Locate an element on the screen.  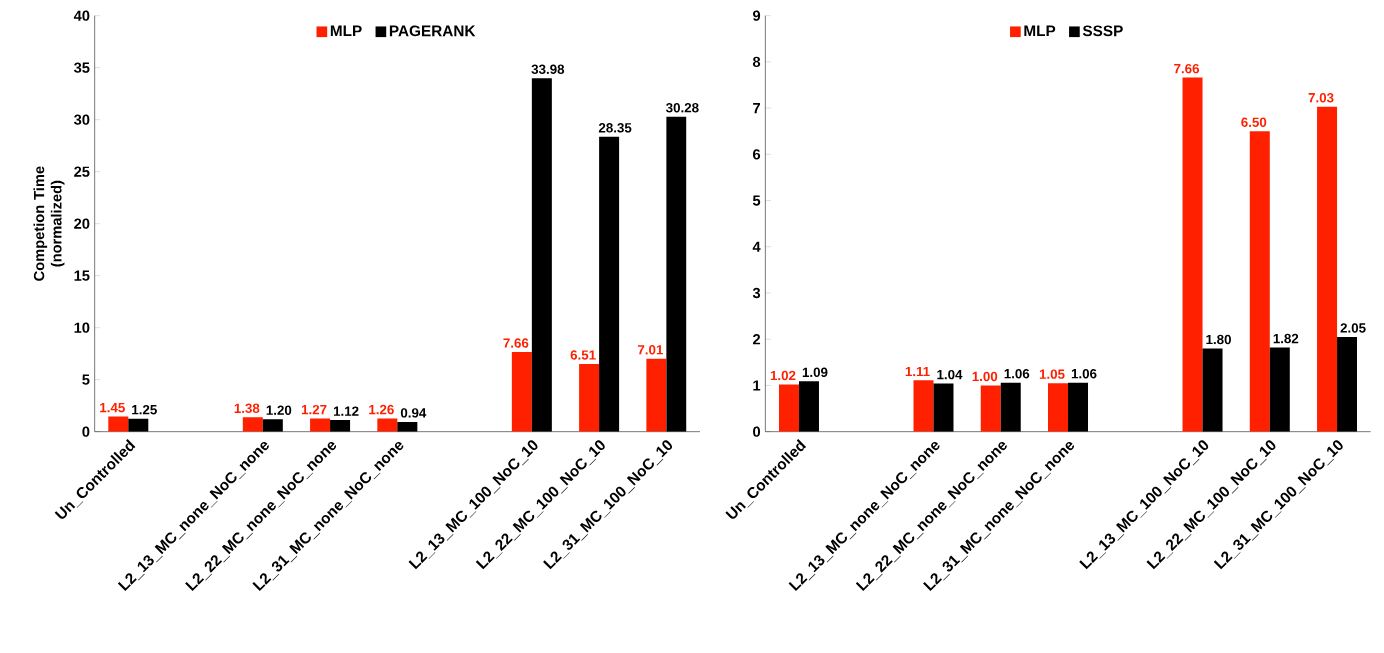
y-tick-label: 1 is located at coordinates (757, 385).